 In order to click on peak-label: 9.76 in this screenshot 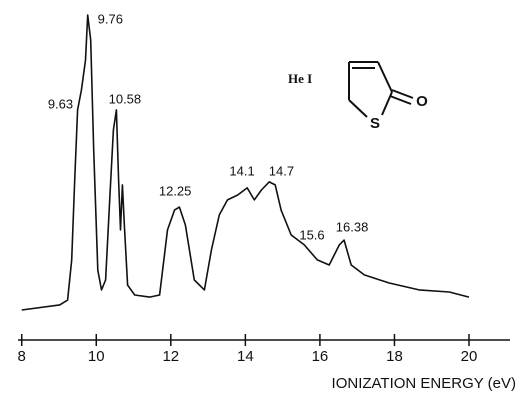, I will do `click(110, 18)`.